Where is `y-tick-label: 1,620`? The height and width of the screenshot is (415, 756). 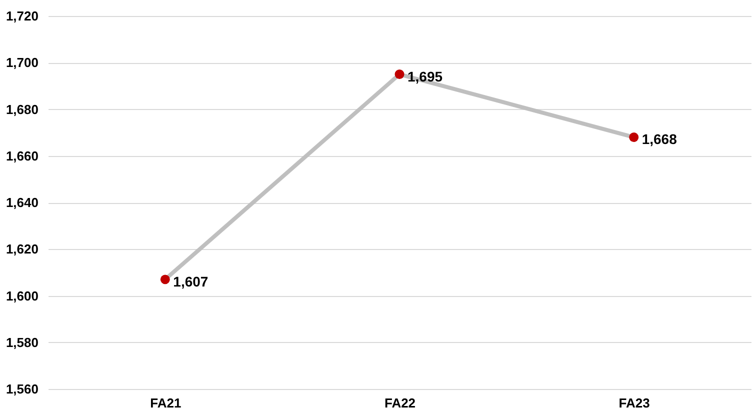 y-tick-label: 1,620 is located at coordinates (22, 249).